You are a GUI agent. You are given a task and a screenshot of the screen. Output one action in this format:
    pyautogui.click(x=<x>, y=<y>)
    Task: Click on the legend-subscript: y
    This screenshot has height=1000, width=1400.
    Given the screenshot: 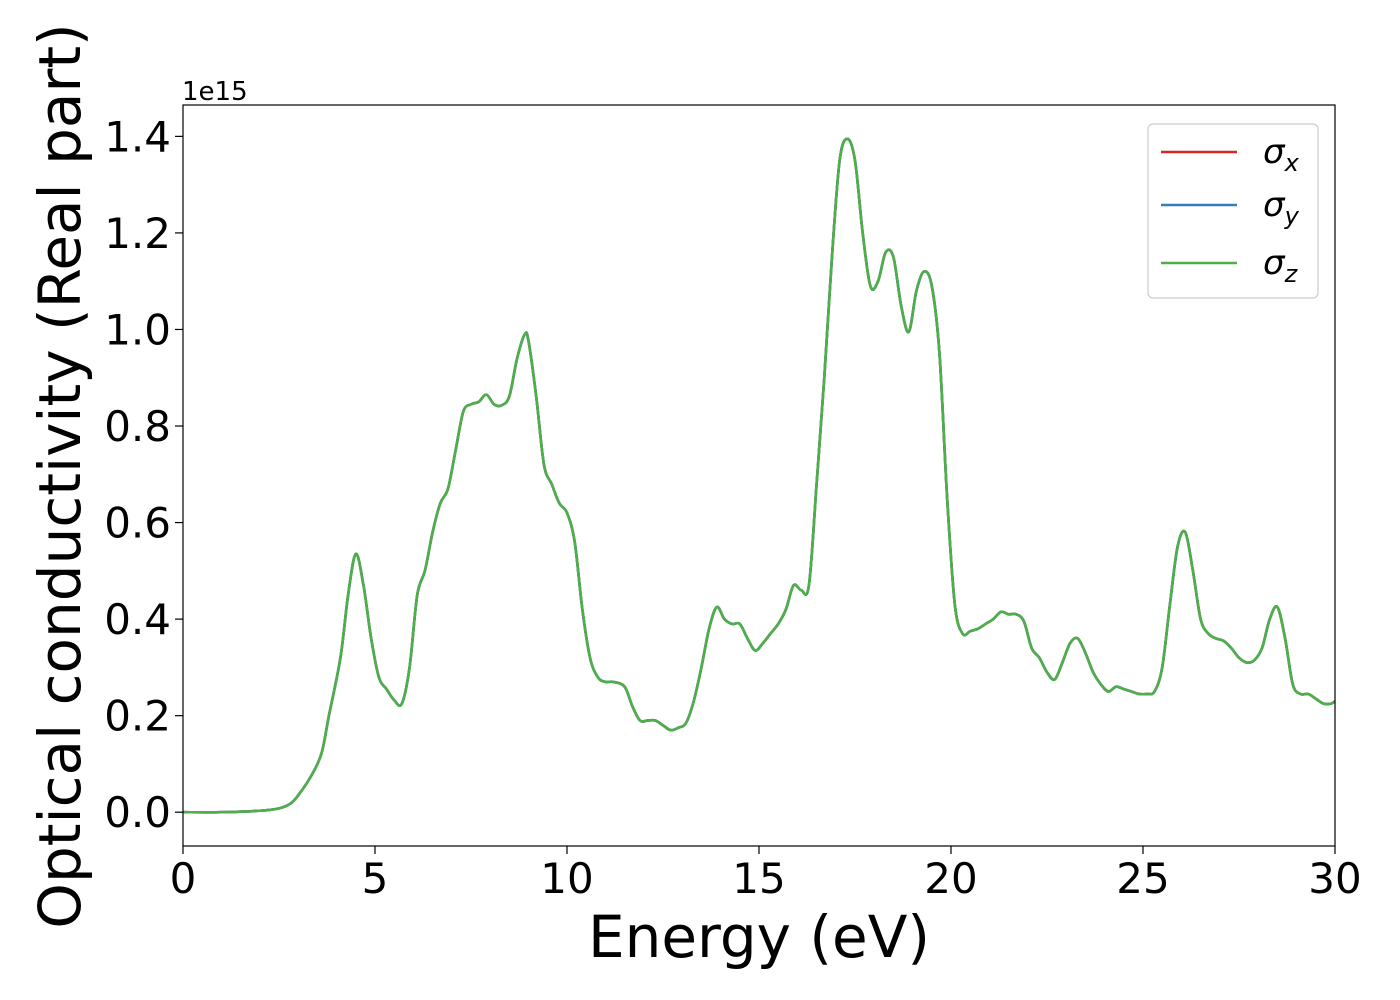 What is the action you would take?
    pyautogui.click(x=1292, y=216)
    